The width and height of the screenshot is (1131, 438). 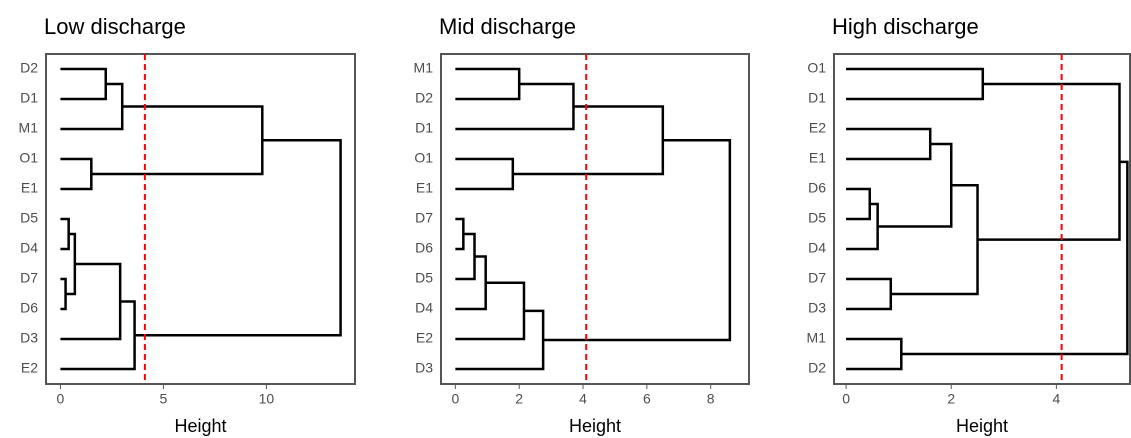 I want to click on x-tick-label: 10, so click(x=267, y=399).